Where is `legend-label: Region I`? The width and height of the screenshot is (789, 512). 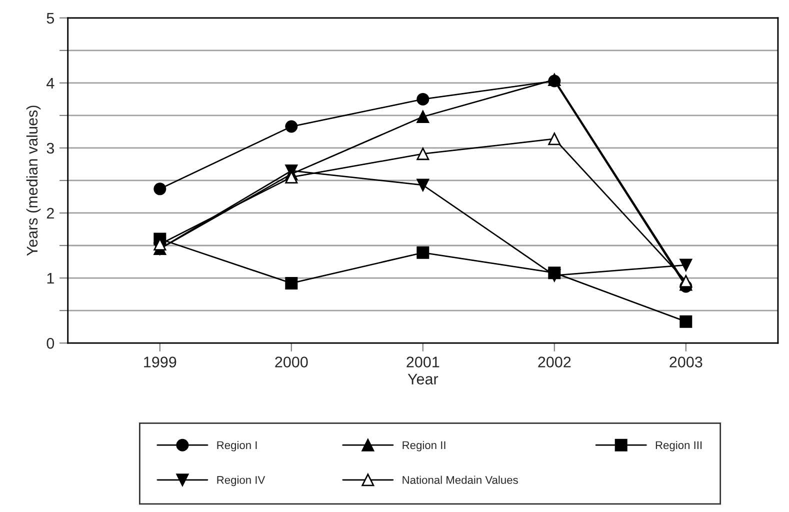
legend-label: Region I is located at coordinates (237, 446).